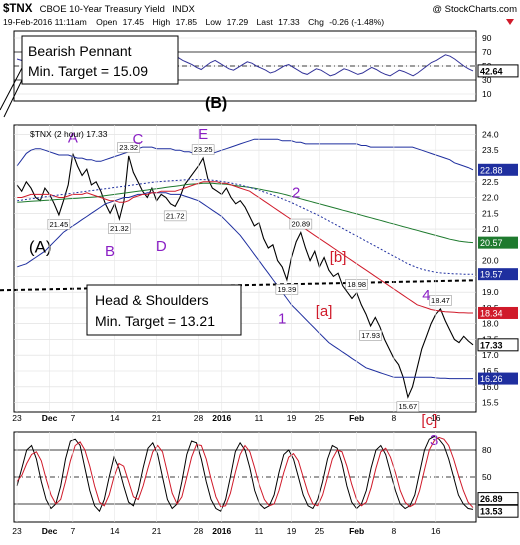 This screenshot has height=545, width=520. I want to click on header-exchange: INDX, so click(183, 9).